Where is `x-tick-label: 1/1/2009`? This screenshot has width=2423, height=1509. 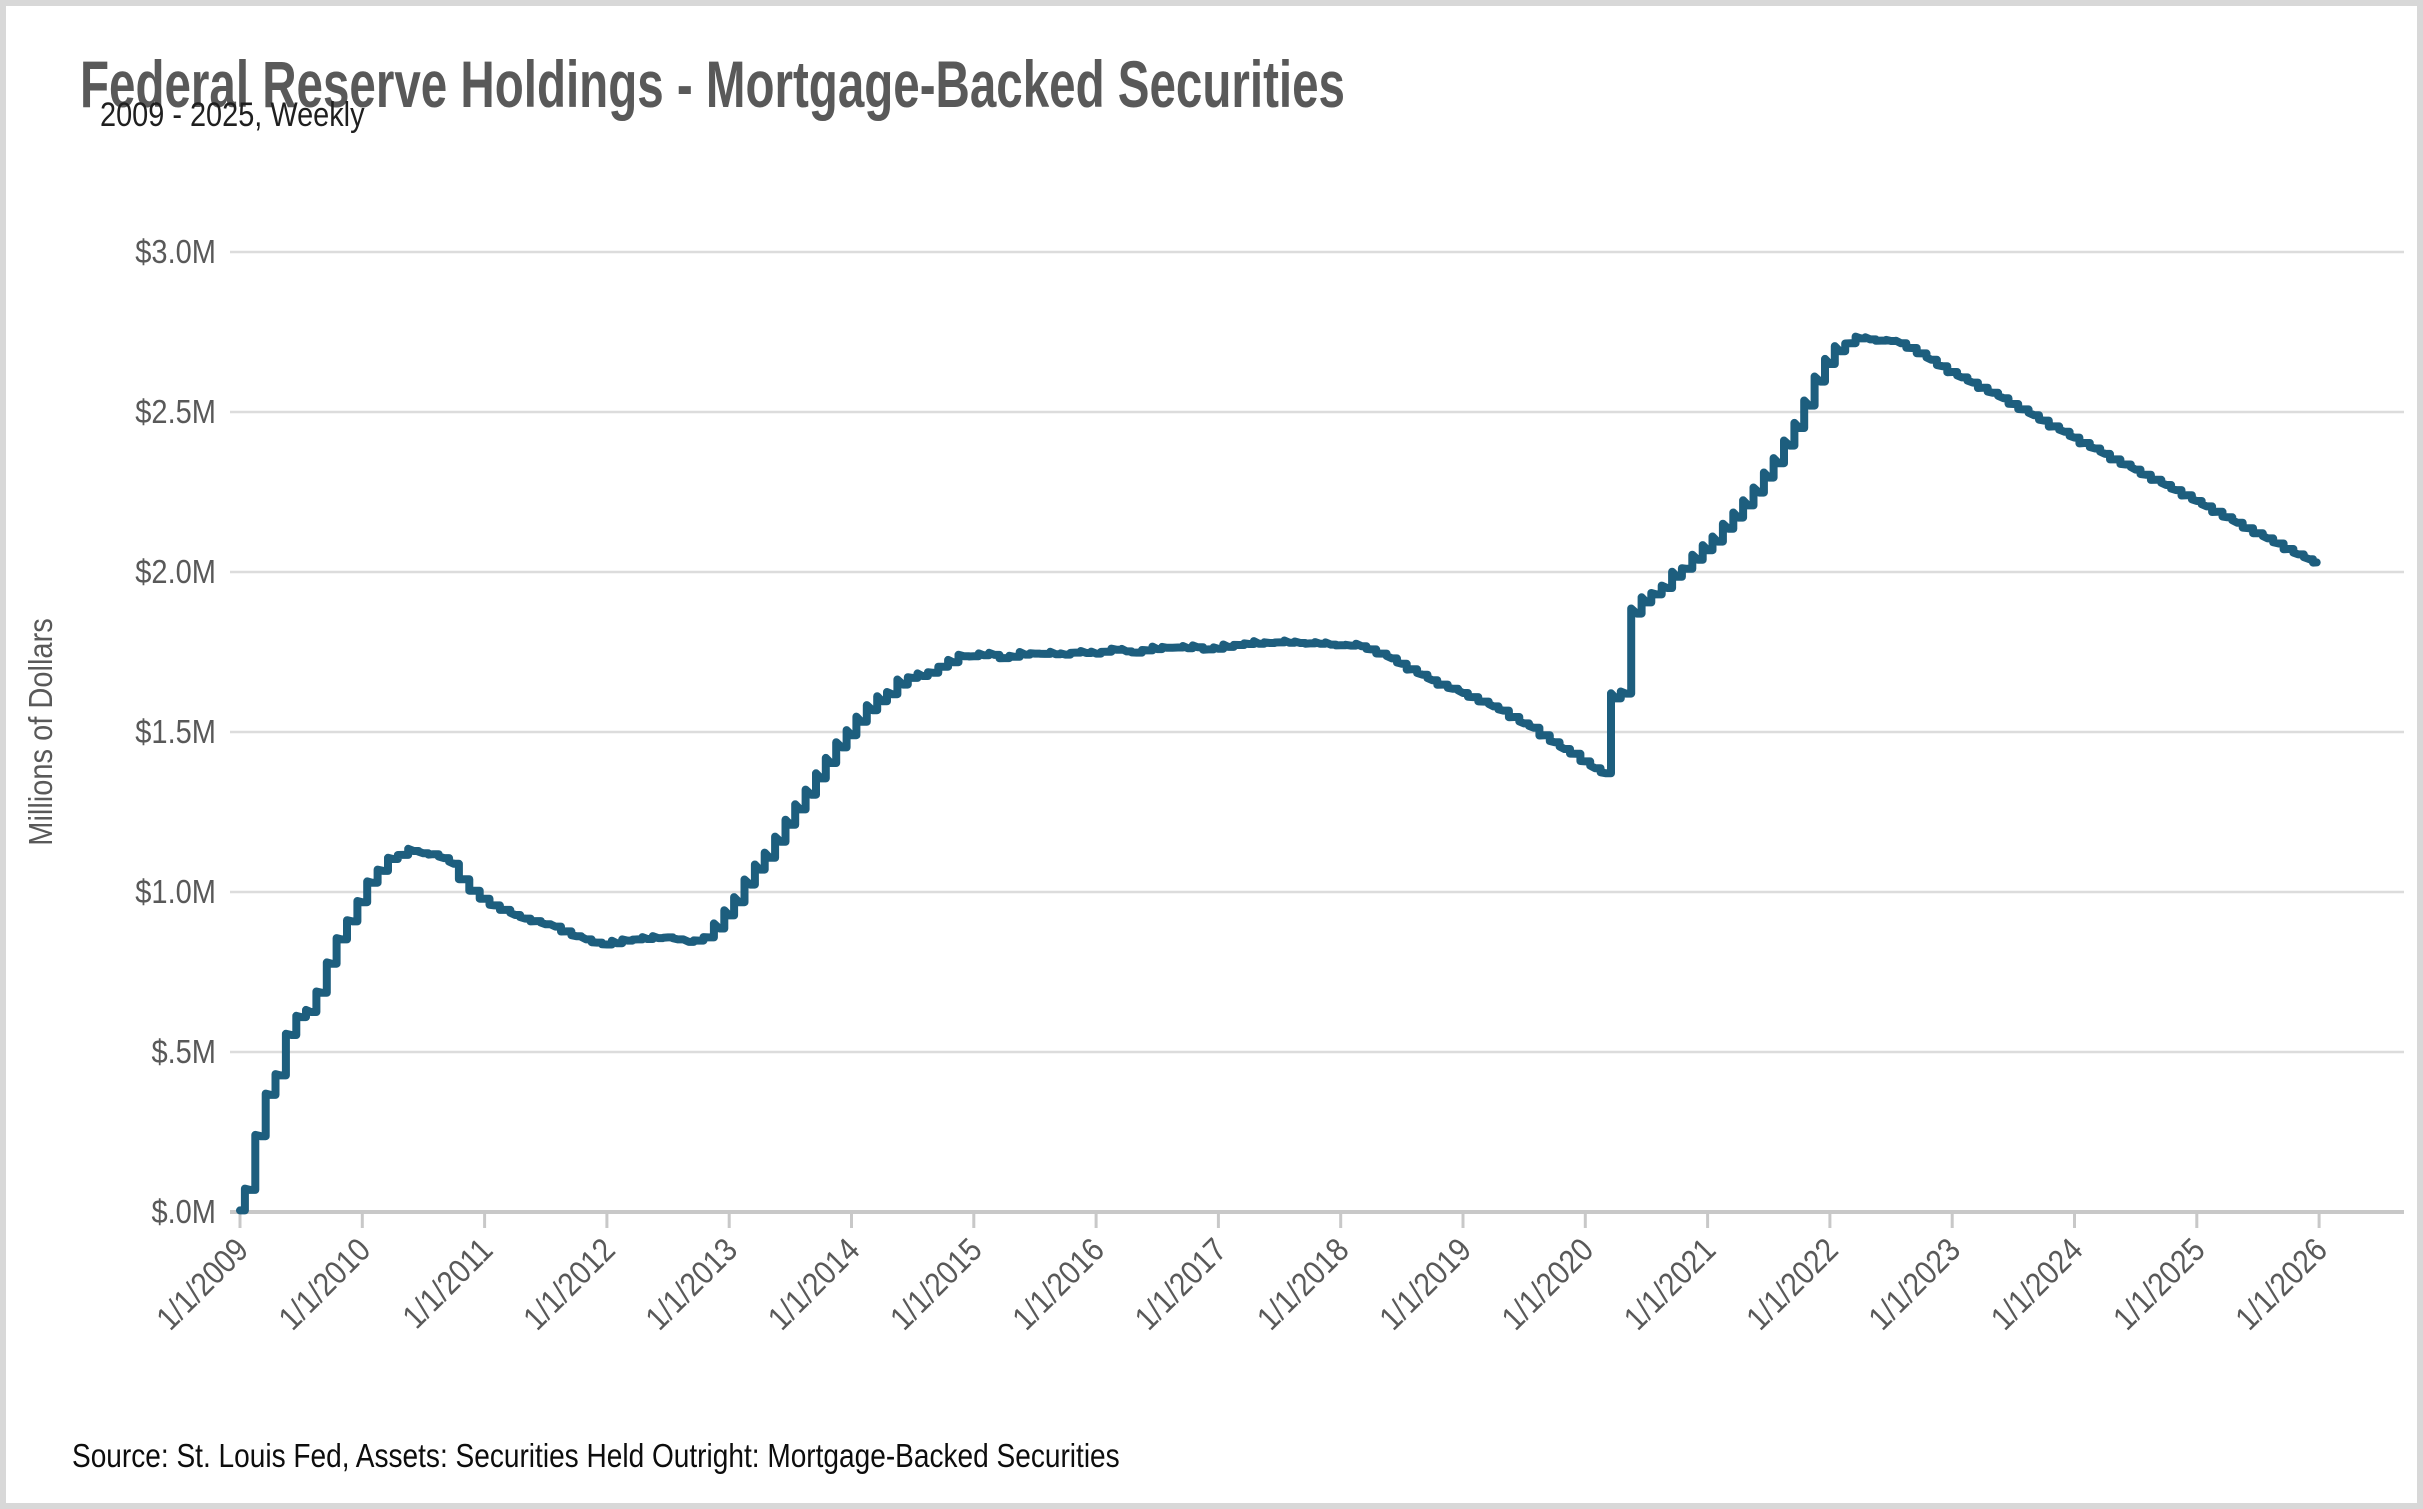 x-tick-label: 1/1/2009 is located at coordinates (202, 1284).